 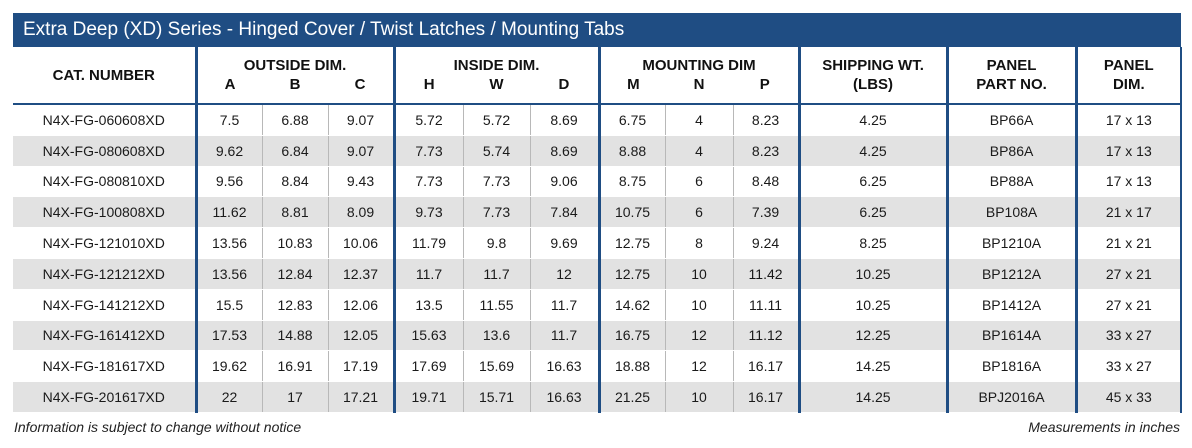 What do you see at coordinates (766, 274) in the screenshot?
I see `cell-mounting-p: 11.42` at bounding box center [766, 274].